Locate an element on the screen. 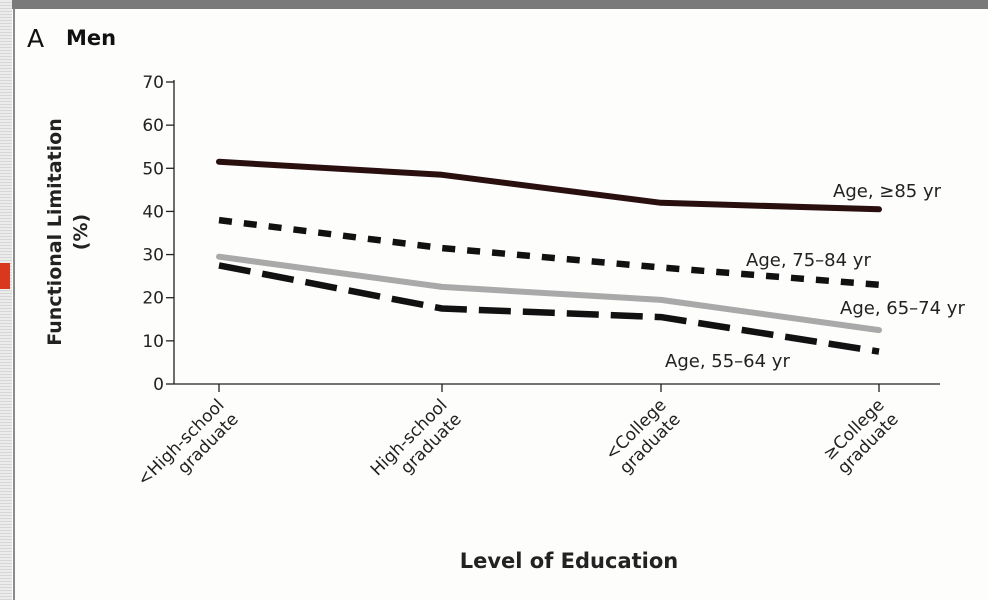 This screenshot has height=600, width=988. y-tick-label: 40 is located at coordinates (153, 212).